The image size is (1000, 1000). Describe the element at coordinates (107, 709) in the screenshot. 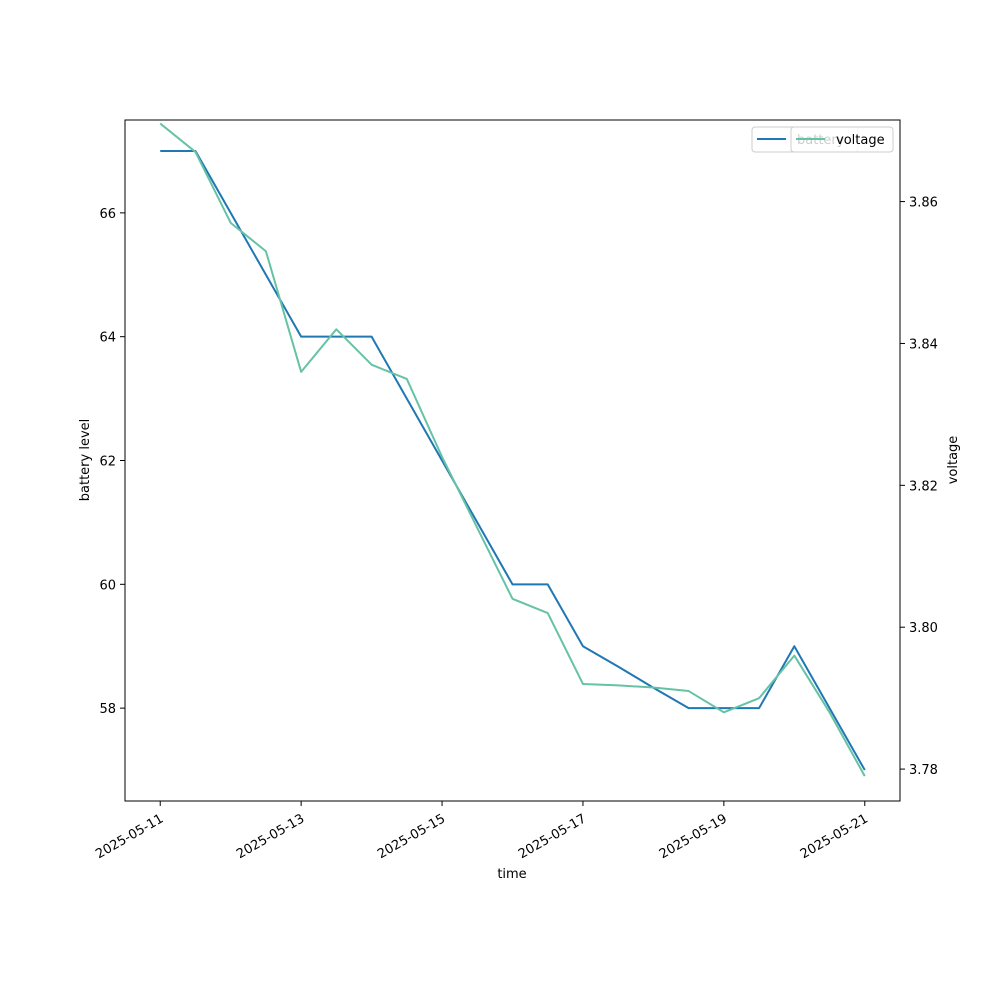

I see `y-left-tick-label: 58` at that location.